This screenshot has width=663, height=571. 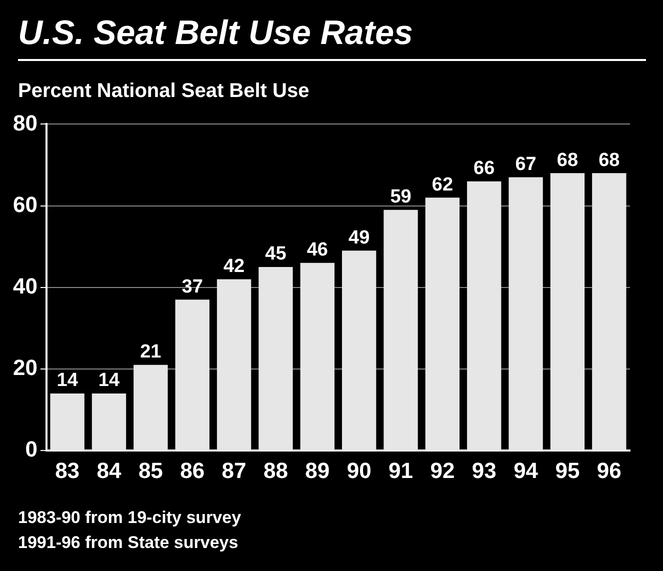 What do you see at coordinates (234, 470) in the screenshot?
I see `x-tick-label: 87` at bounding box center [234, 470].